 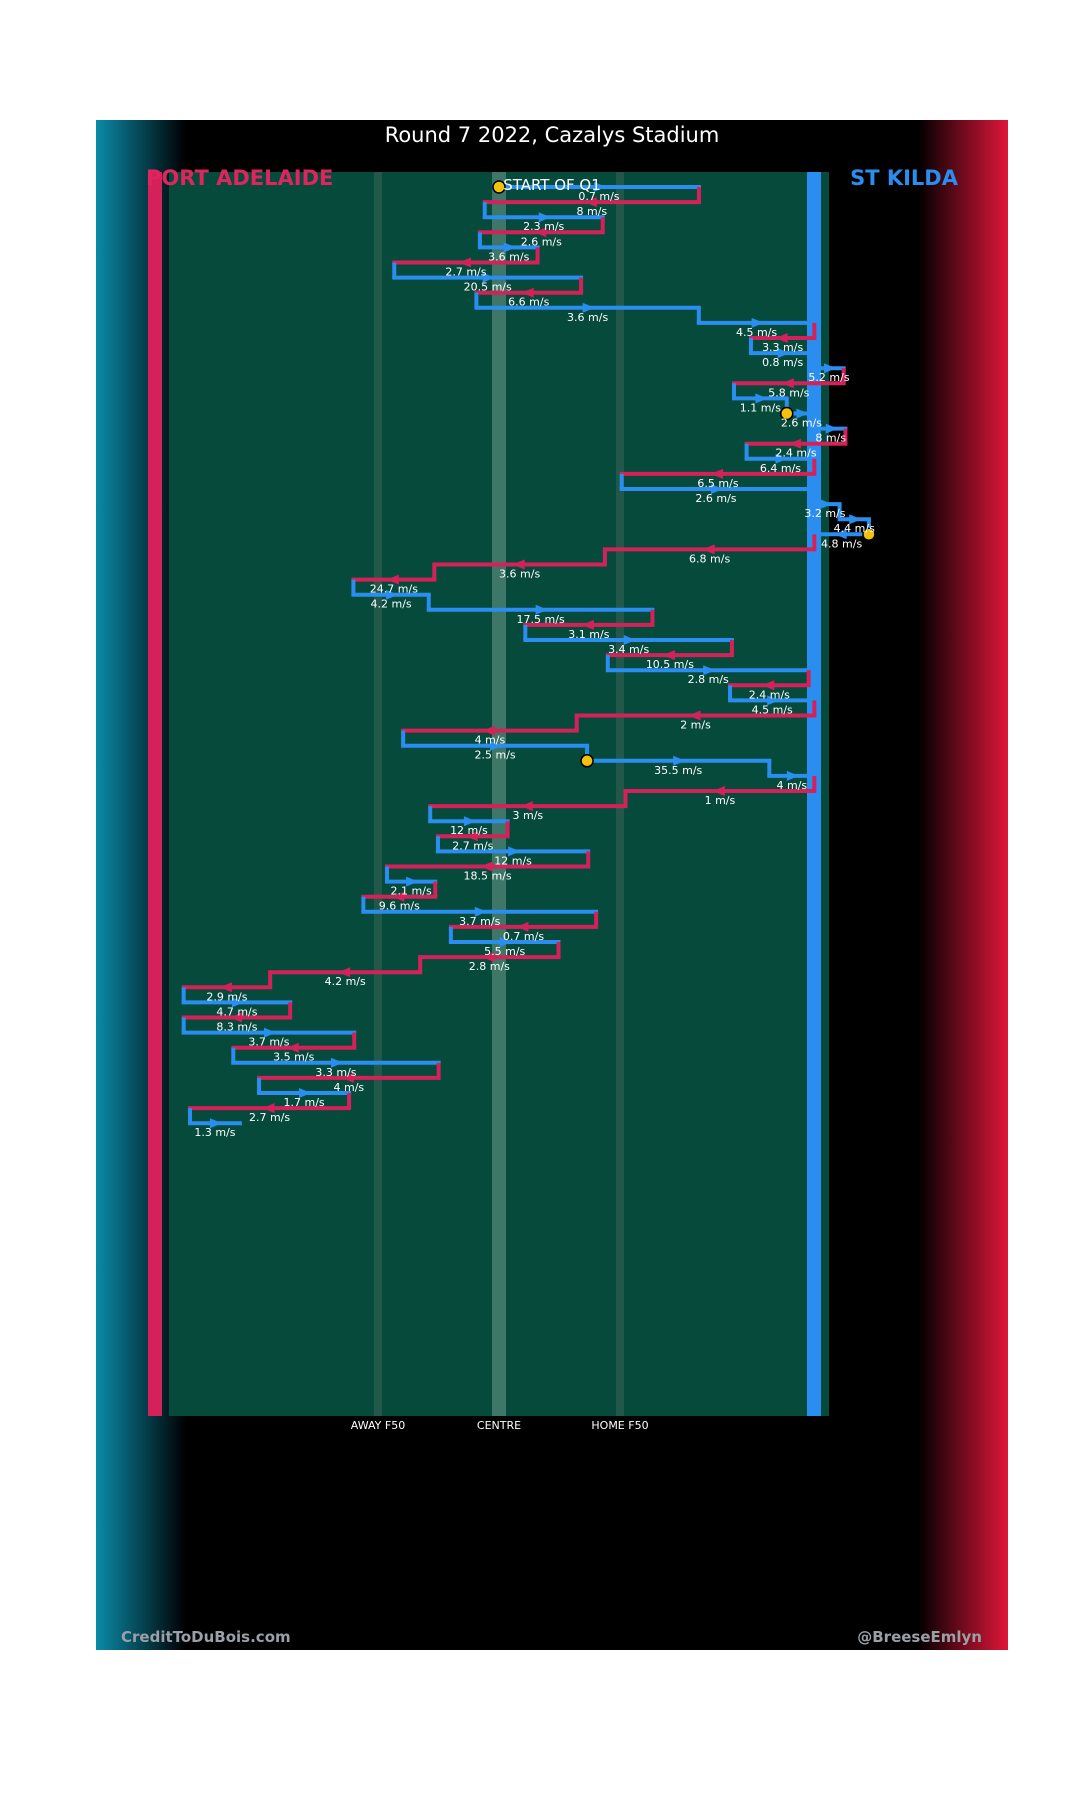 I want to click on speed-label: 4.4 m/s, so click(x=854, y=528).